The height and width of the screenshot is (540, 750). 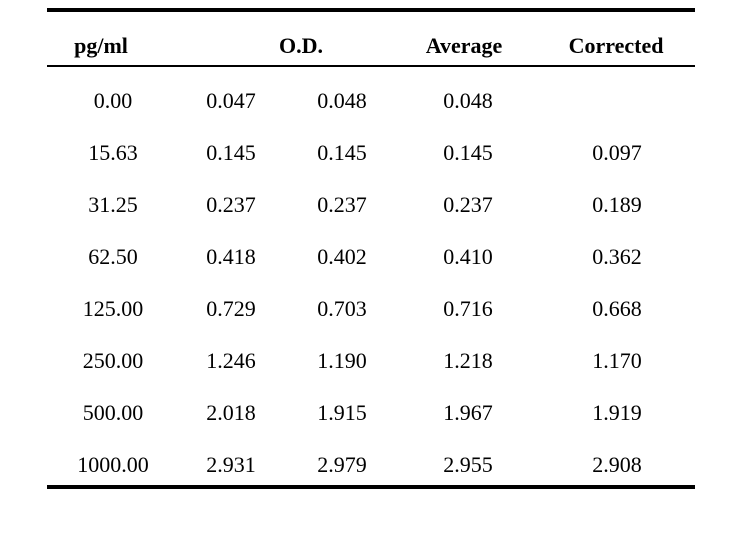 What do you see at coordinates (371, 10) in the screenshot?
I see `table-top-rule` at bounding box center [371, 10].